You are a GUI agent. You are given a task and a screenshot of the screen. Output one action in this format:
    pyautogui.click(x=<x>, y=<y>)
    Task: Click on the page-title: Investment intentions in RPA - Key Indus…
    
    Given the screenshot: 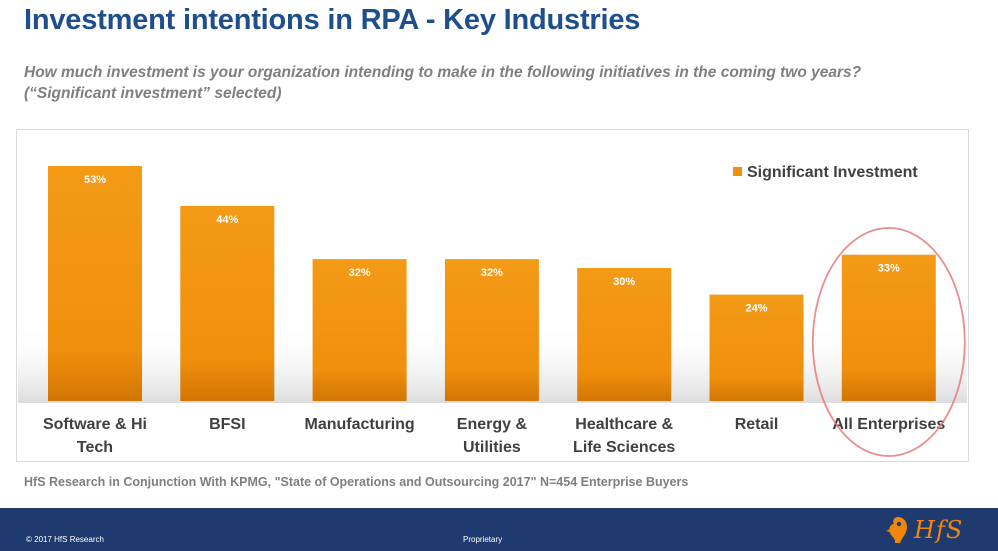 What is the action you would take?
    pyautogui.click(x=332, y=20)
    